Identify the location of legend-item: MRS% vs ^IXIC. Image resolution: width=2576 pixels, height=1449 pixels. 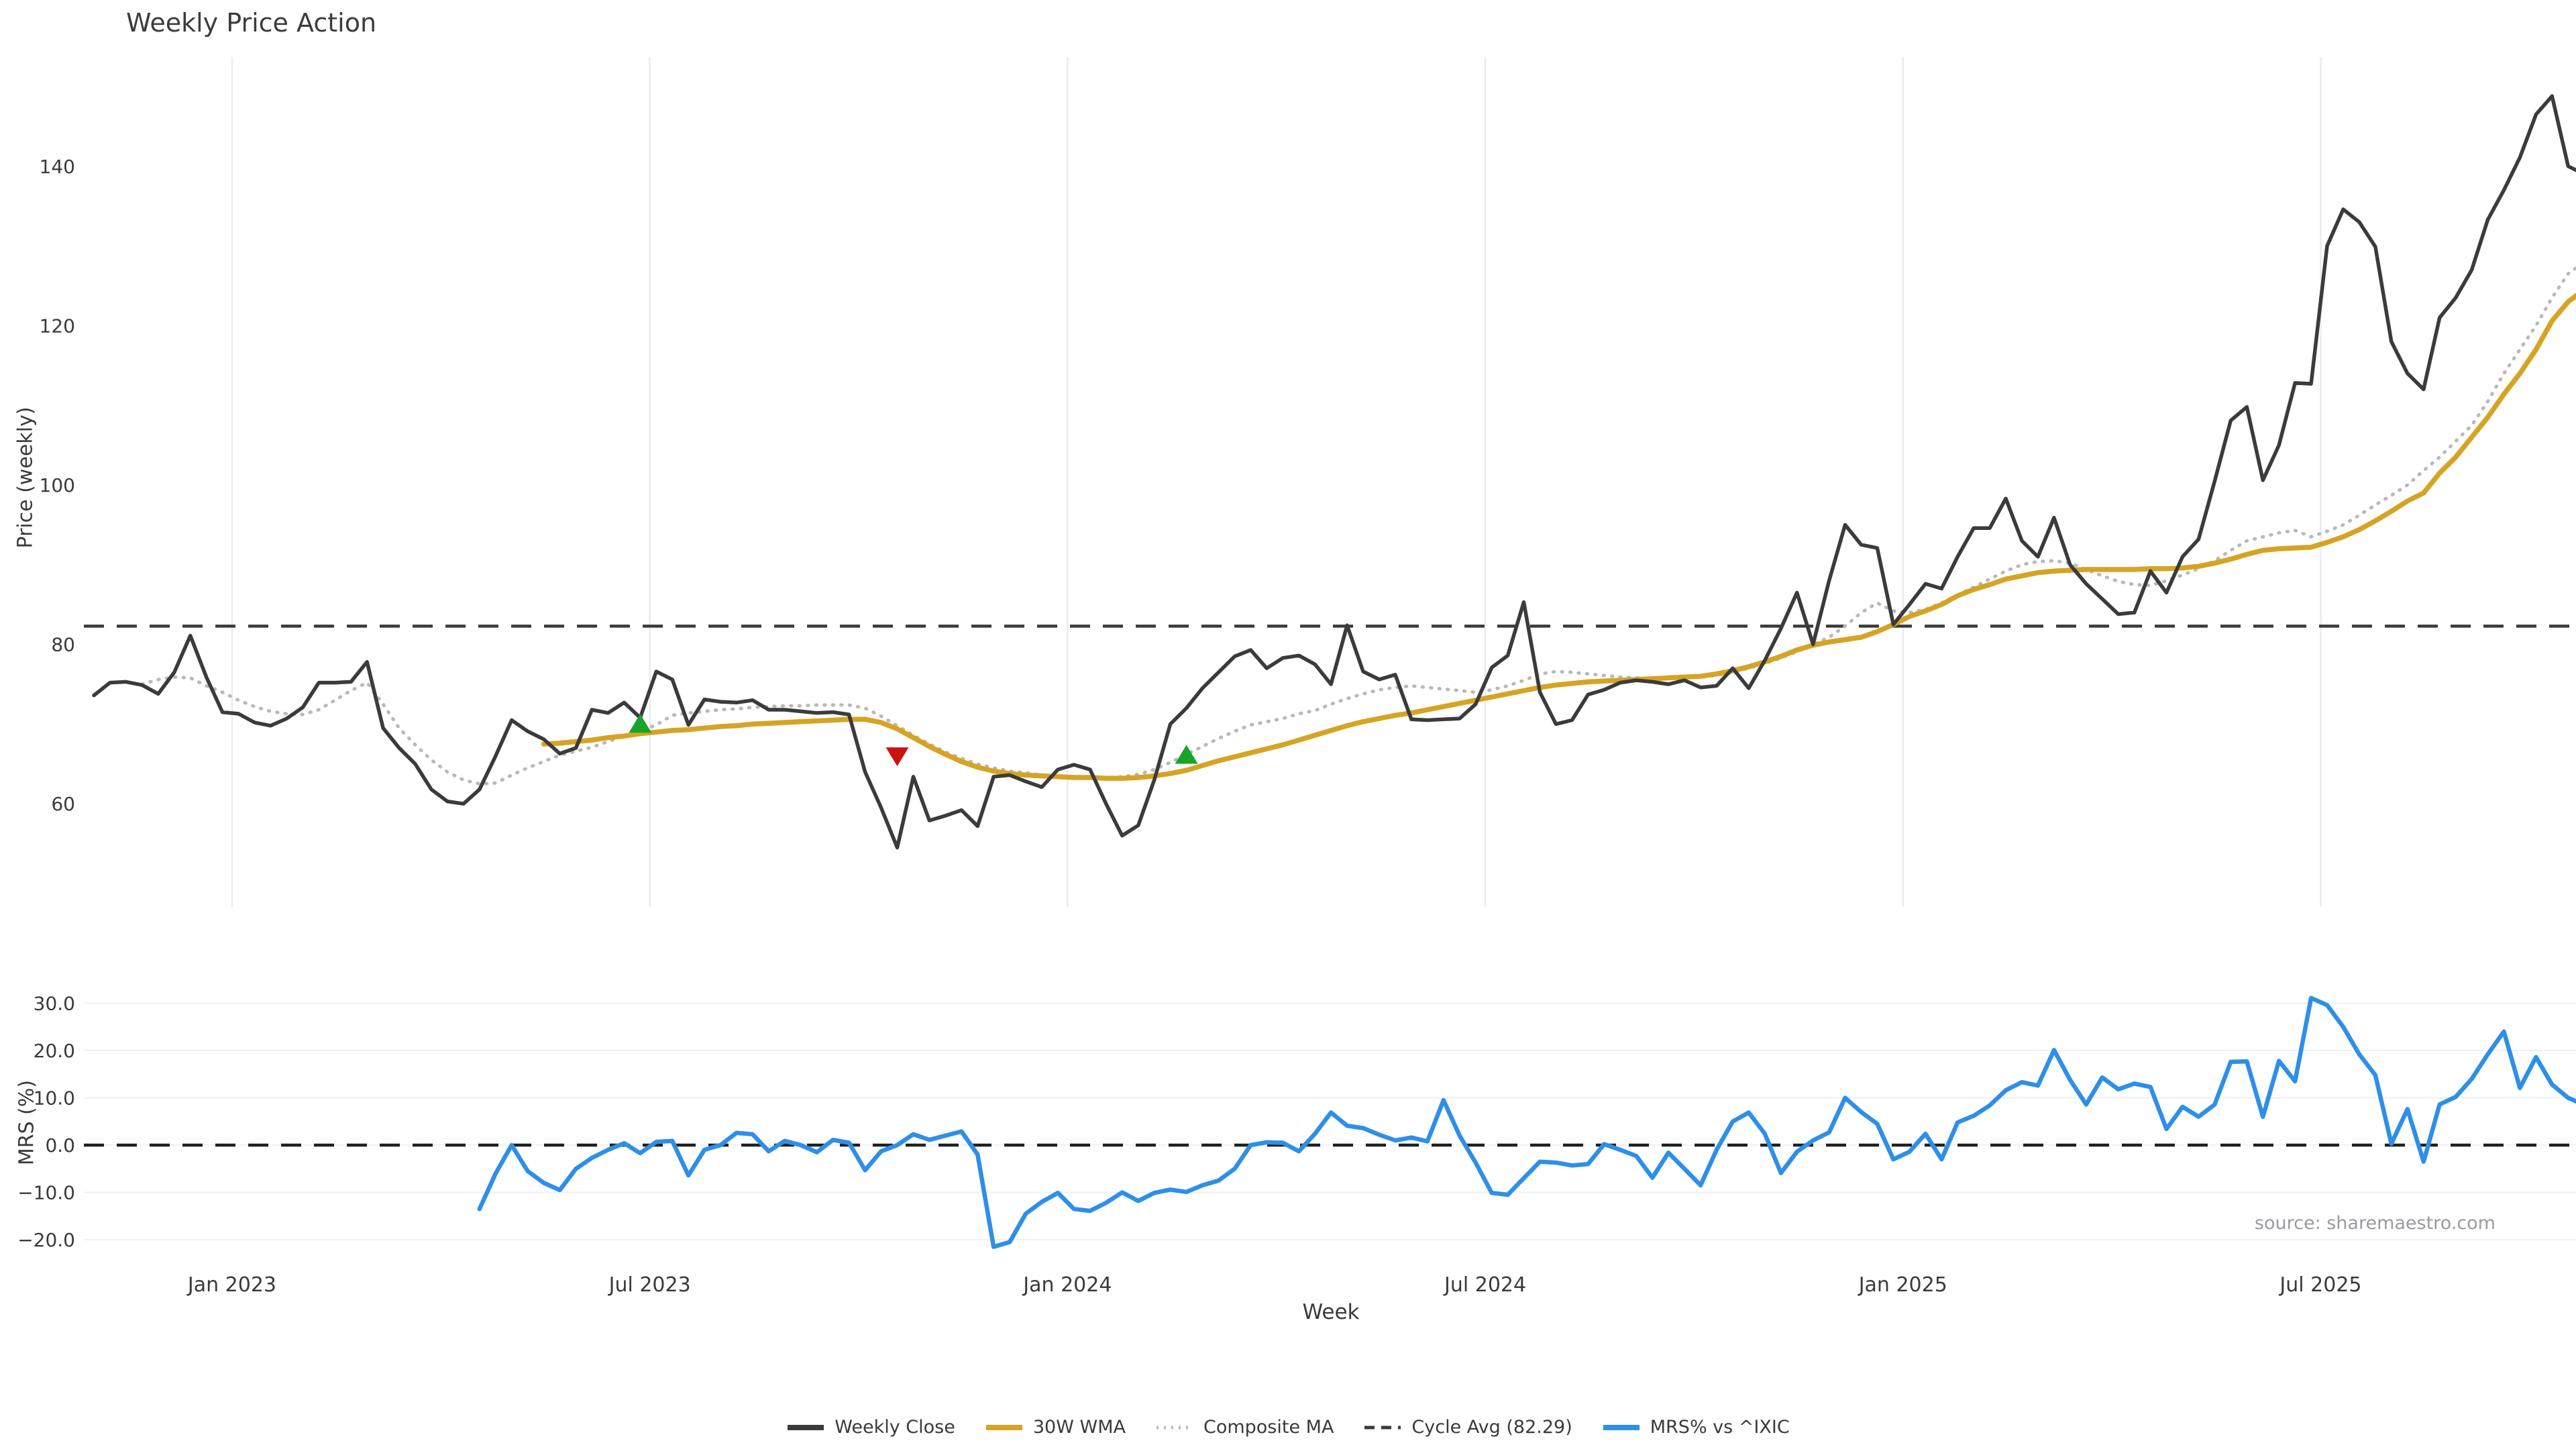
(1696, 1427).